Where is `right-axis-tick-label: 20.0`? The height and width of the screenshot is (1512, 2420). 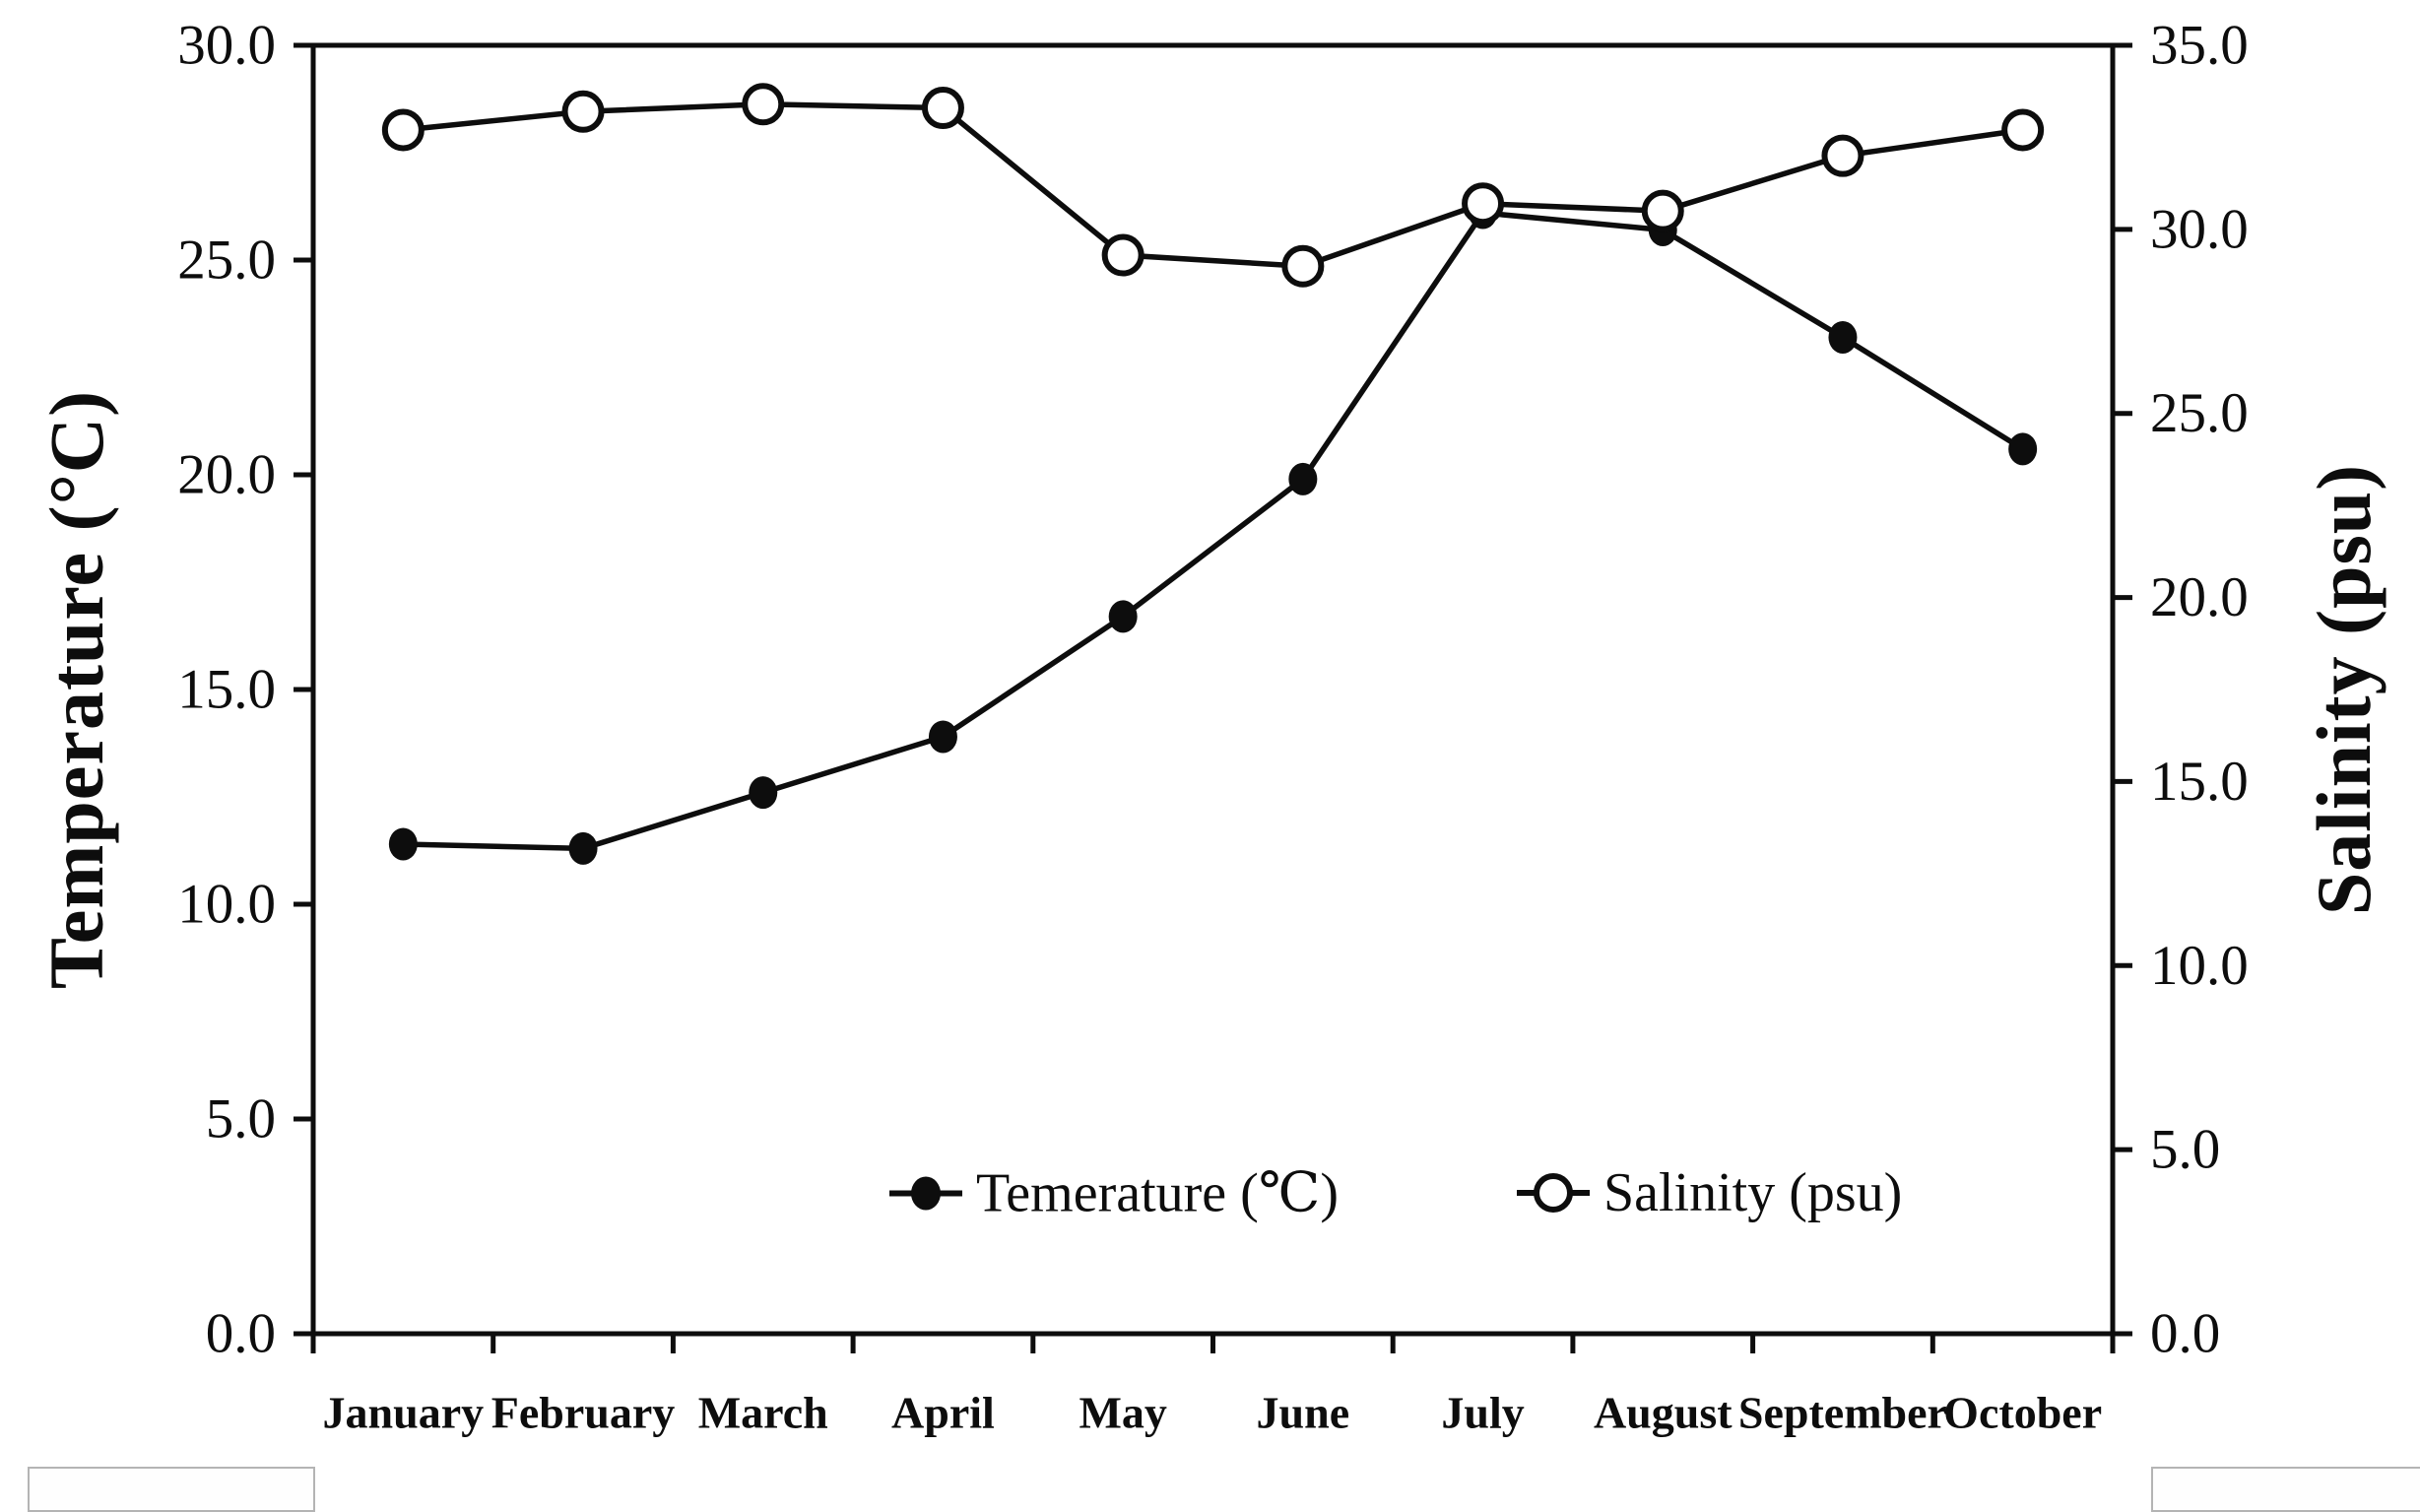
right-axis-tick-label: 20.0 is located at coordinates (2199, 597).